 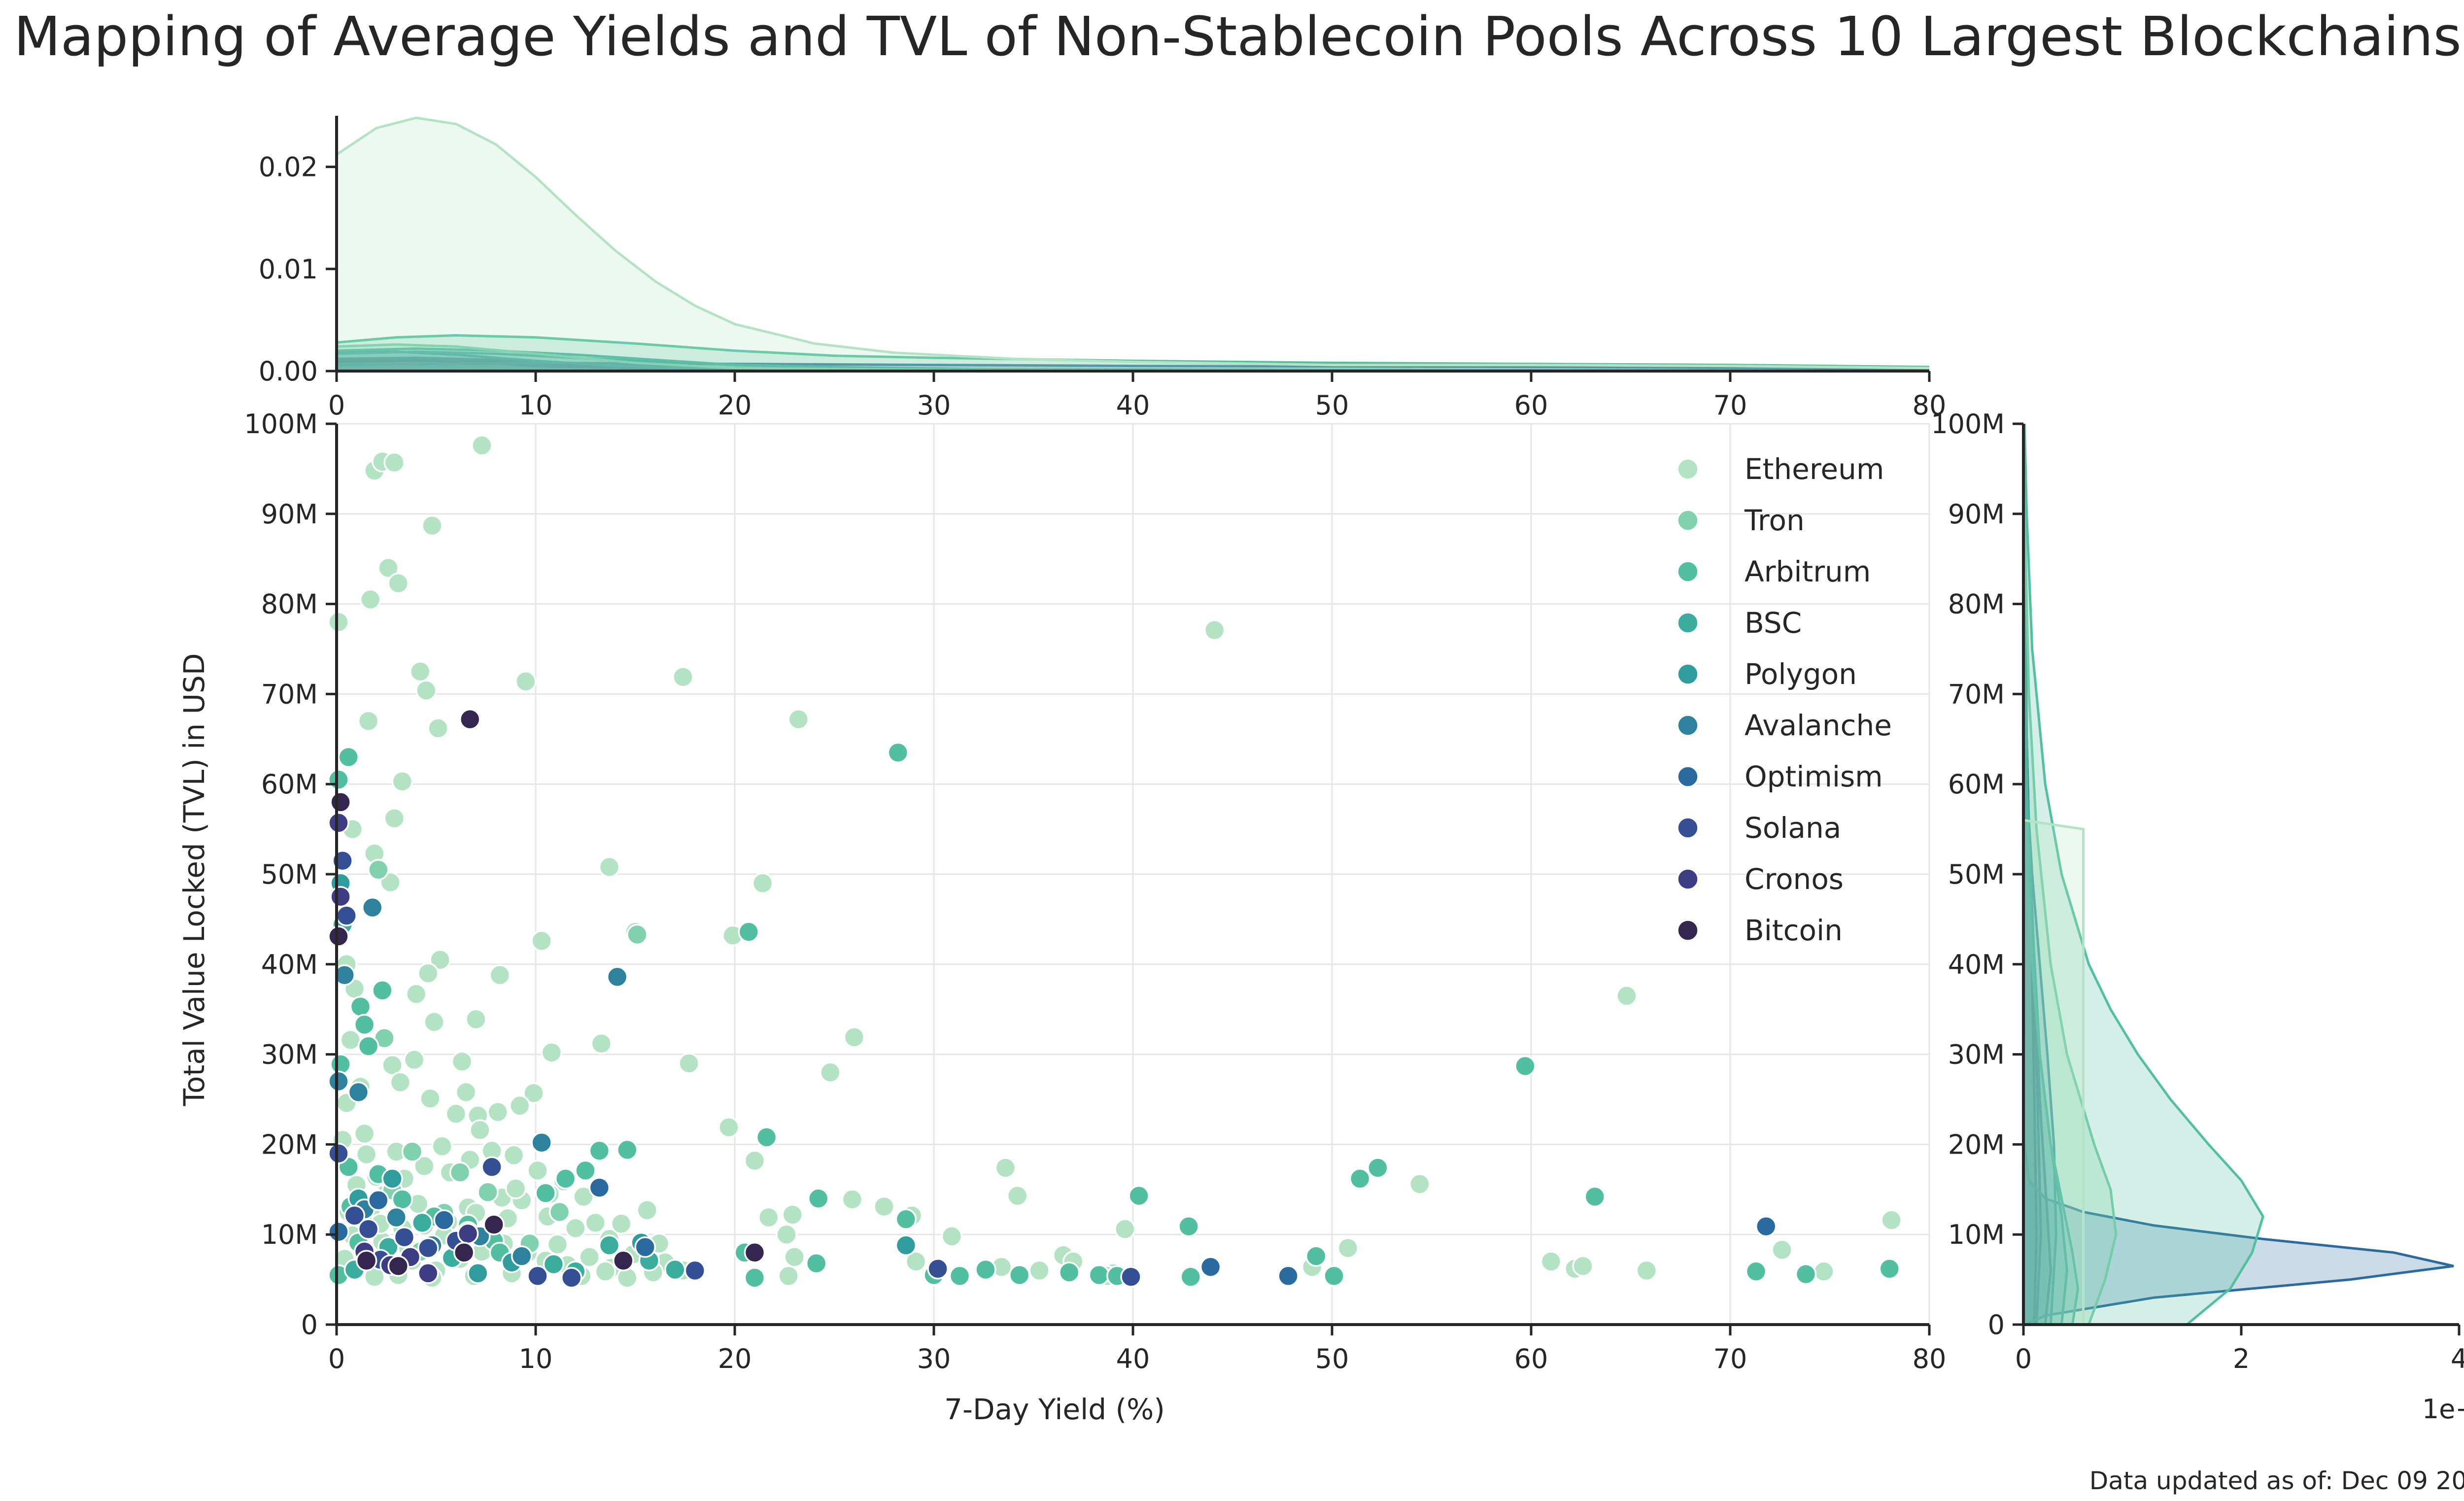 I want to click on top-x-tick-label: 50, so click(x=1332, y=405).